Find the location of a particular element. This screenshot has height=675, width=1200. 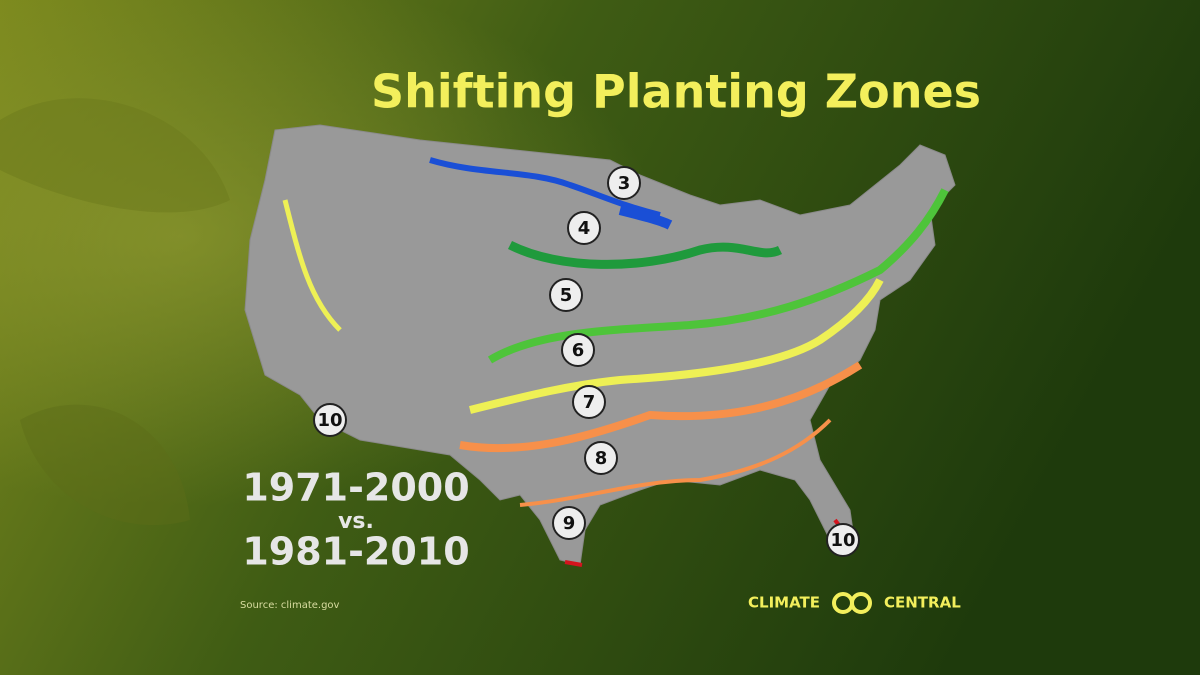

zone-label: 7 is located at coordinates (589, 402).